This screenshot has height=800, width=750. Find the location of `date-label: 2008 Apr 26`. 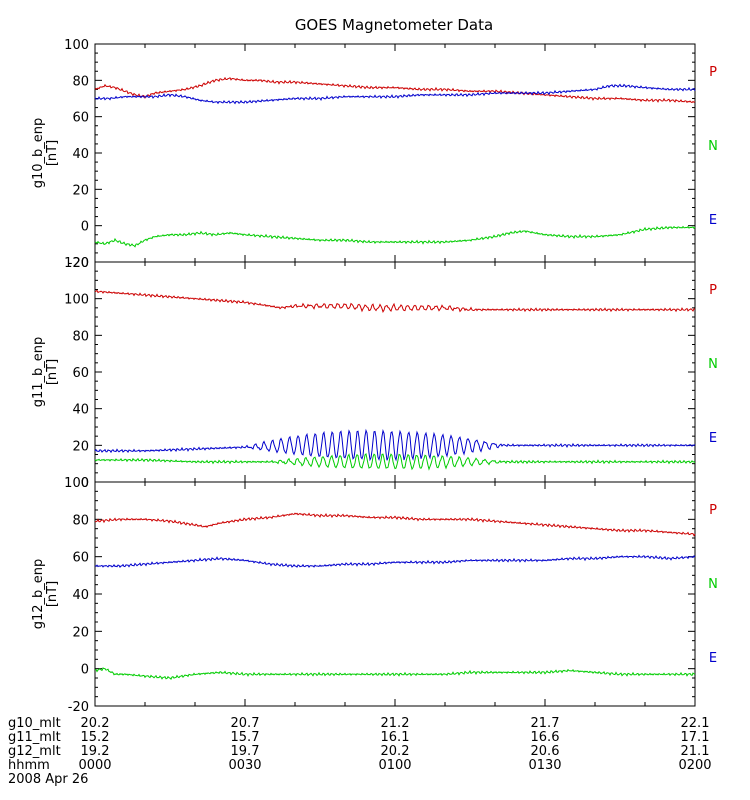

date-label: 2008 Apr 26 is located at coordinates (48, 779).